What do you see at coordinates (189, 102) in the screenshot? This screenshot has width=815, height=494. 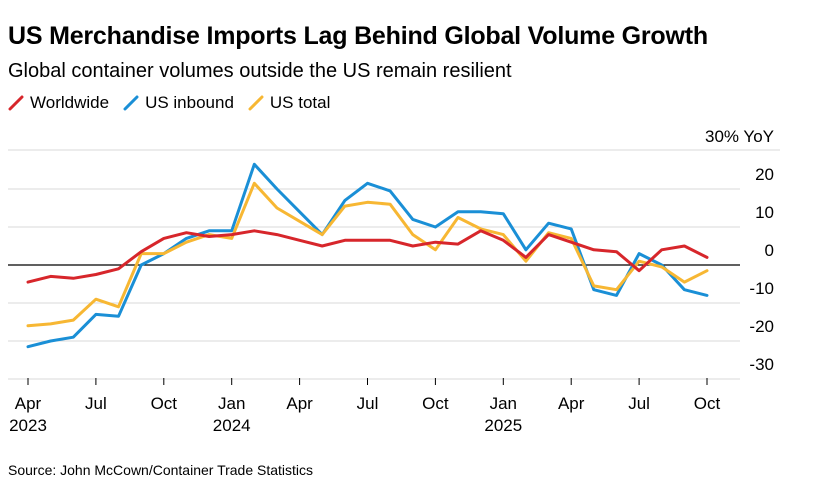 I see `legend-label: US inbound` at bounding box center [189, 102].